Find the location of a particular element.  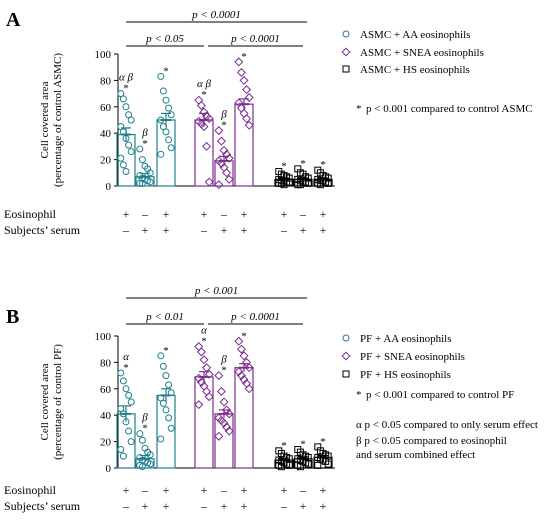

legend-label: ASMC + HS eosinophils is located at coordinates (415, 70).